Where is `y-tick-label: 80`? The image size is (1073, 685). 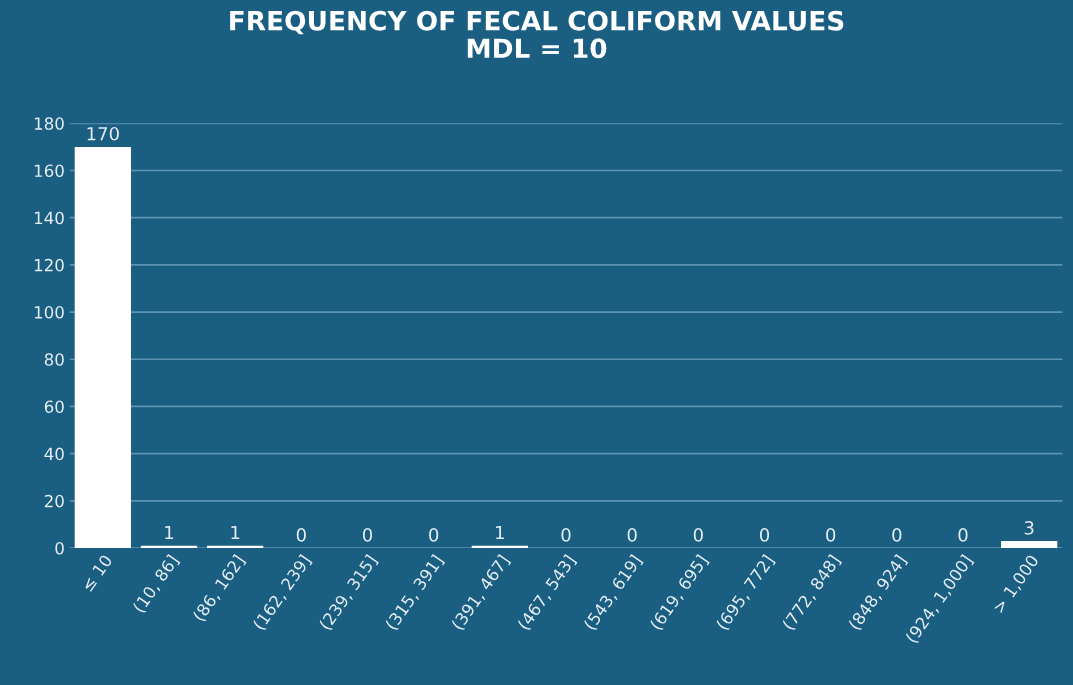 y-tick-label: 80 is located at coordinates (54, 359).